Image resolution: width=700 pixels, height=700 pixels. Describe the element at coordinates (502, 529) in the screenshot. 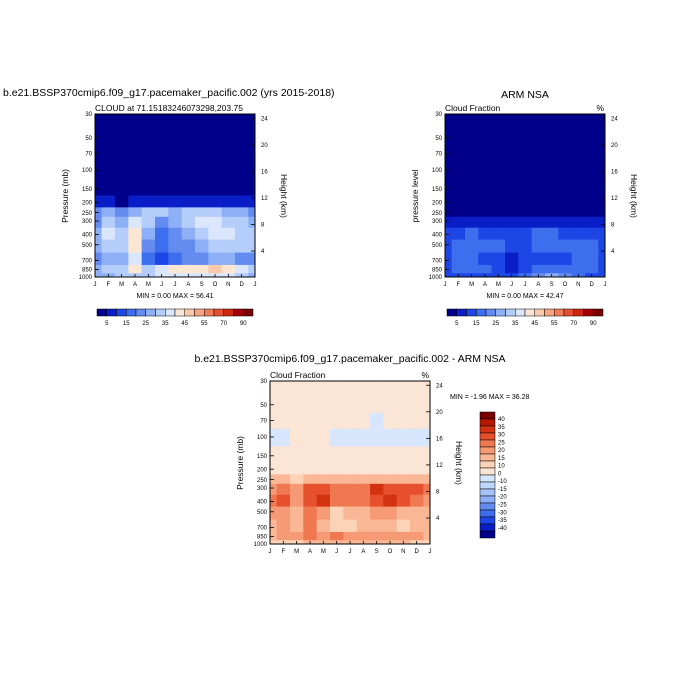

I see `colorbar-label: -40` at that location.